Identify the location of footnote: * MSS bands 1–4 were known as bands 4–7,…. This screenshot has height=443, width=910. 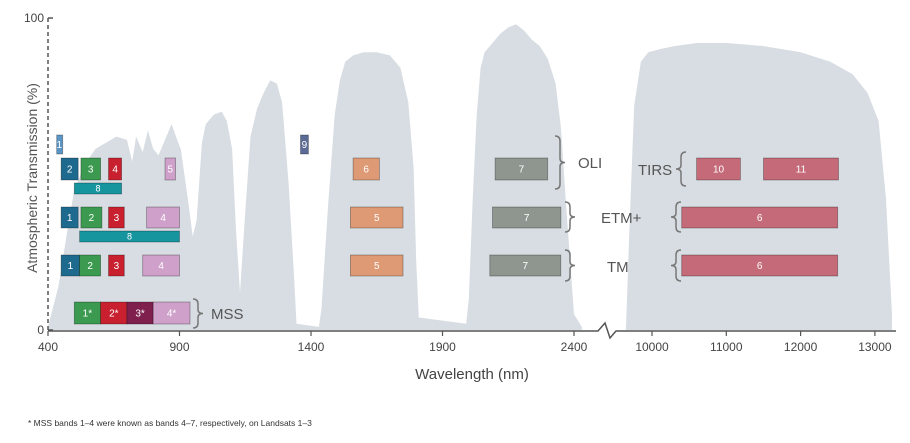
(170, 423).